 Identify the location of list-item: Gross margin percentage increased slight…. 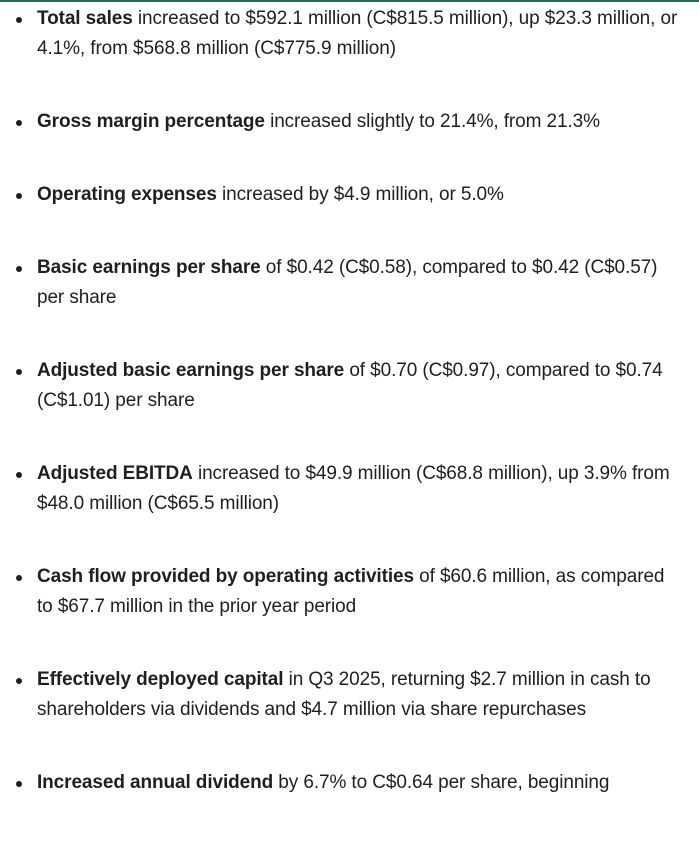
(349, 122).